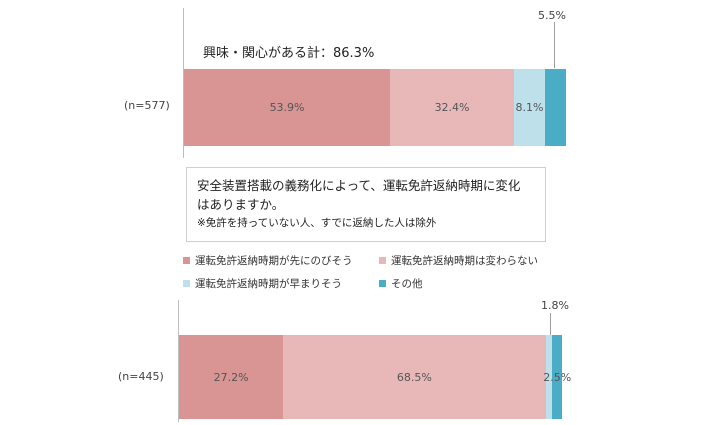 The width and height of the screenshot is (704, 425). What do you see at coordinates (552, 15) in the screenshot?
I see `top-callout-label: 5.5%` at bounding box center [552, 15].